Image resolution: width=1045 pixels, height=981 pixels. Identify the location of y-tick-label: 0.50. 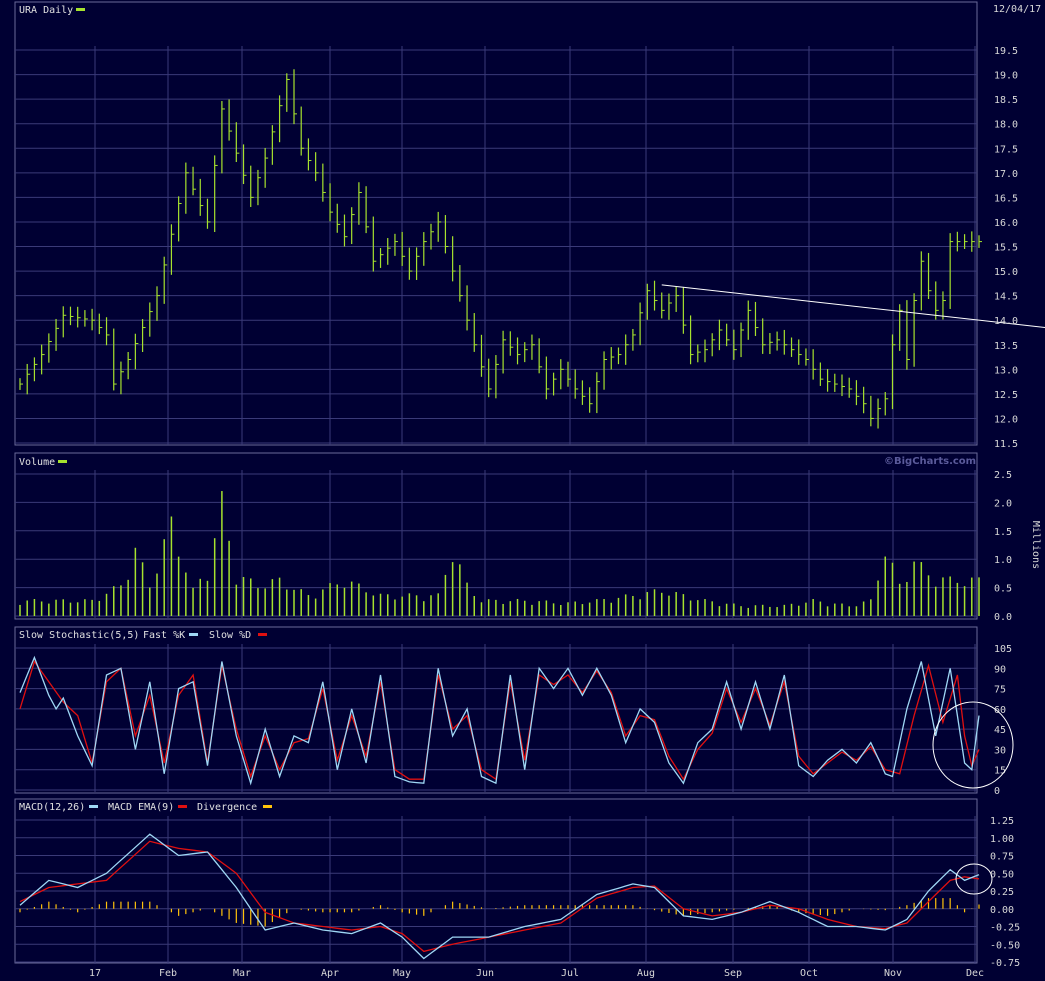
(1002, 874).